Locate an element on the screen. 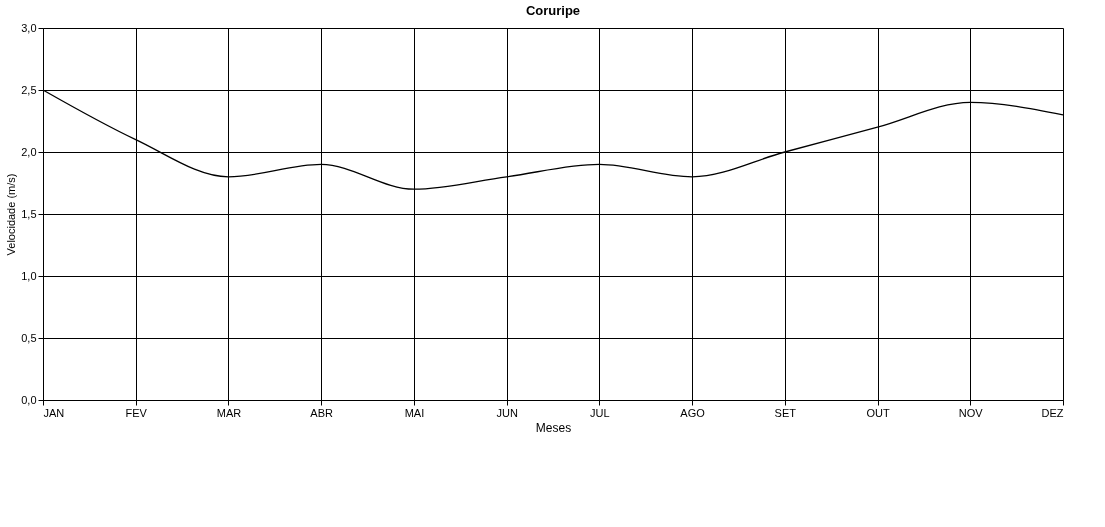 The width and height of the screenshot is (1105, 527). x-tick-label: NOV is located at coordinates (971, 412).